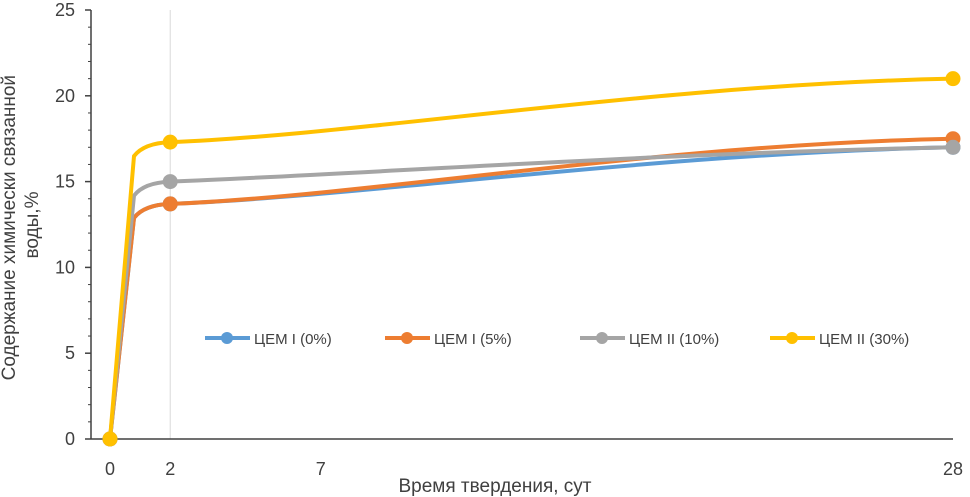 This screenshot has width=970, height=497. What do you see at coordinates (473, 339) in the screenshot?
I see `legend-label: ЦЕМ I (5%)` at bounding box center [473, 339].